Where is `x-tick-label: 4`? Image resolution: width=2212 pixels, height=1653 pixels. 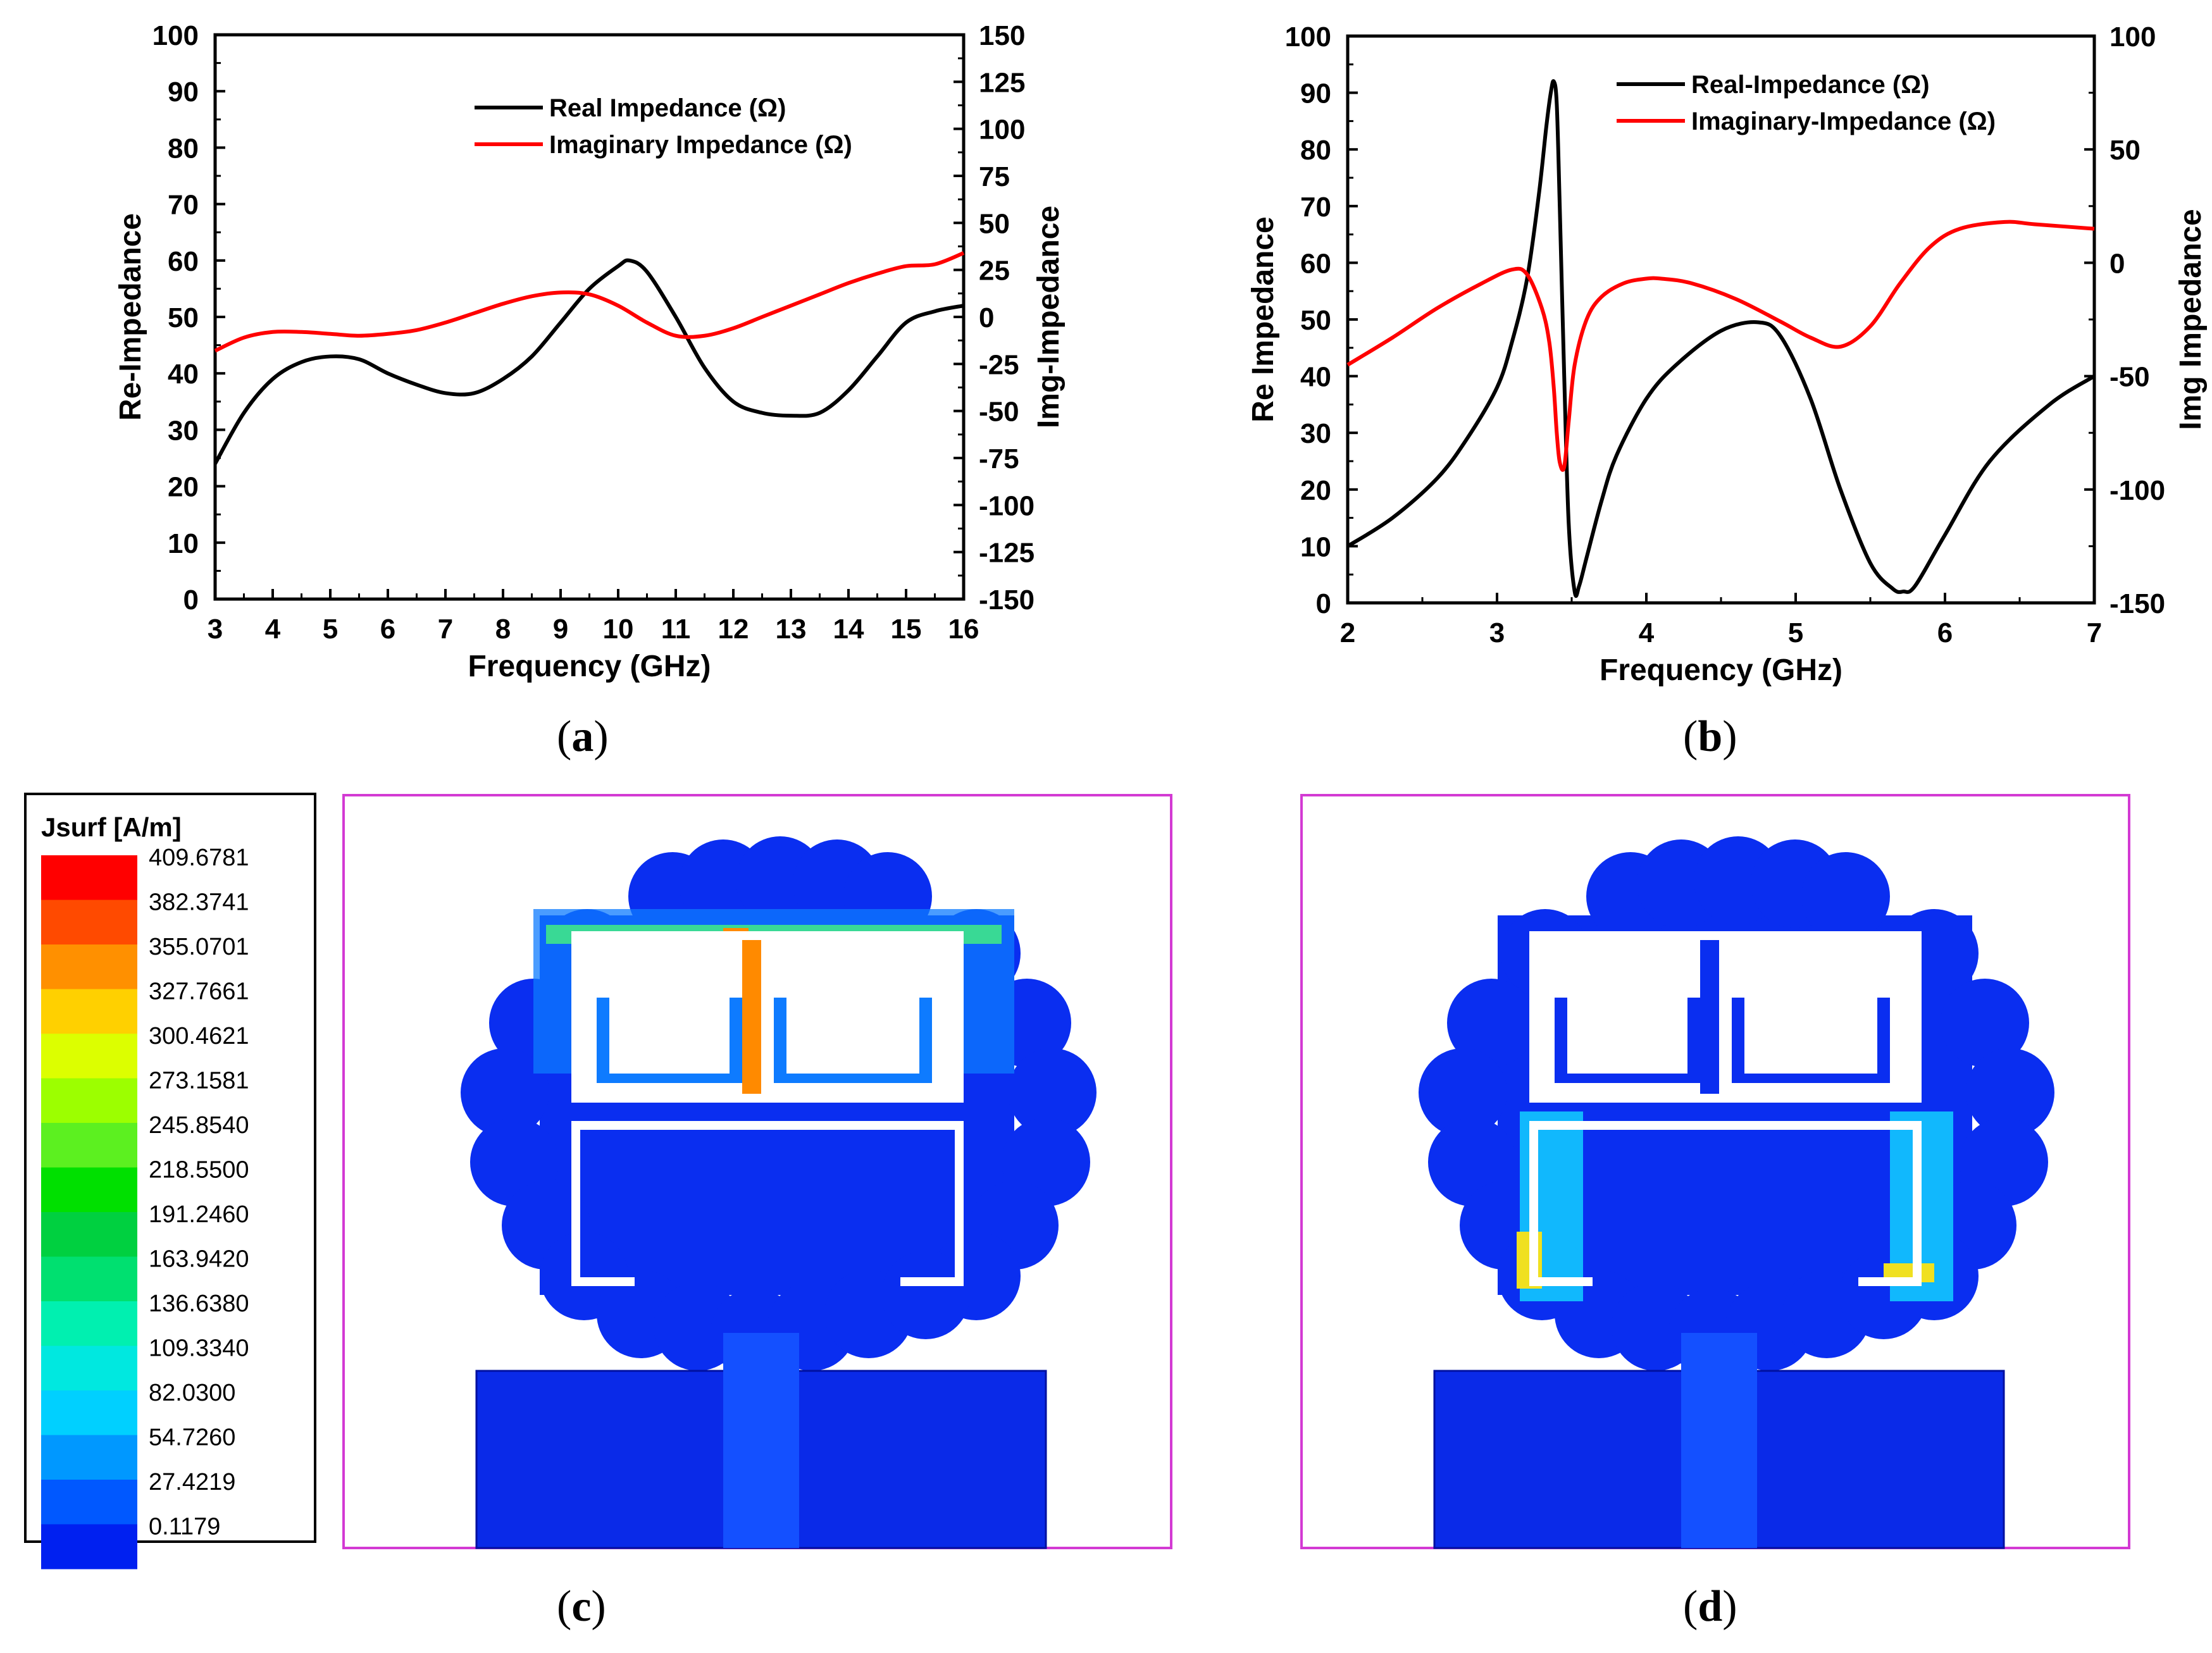 x-tick-label: 4 is located at coordinates (1647, 632).